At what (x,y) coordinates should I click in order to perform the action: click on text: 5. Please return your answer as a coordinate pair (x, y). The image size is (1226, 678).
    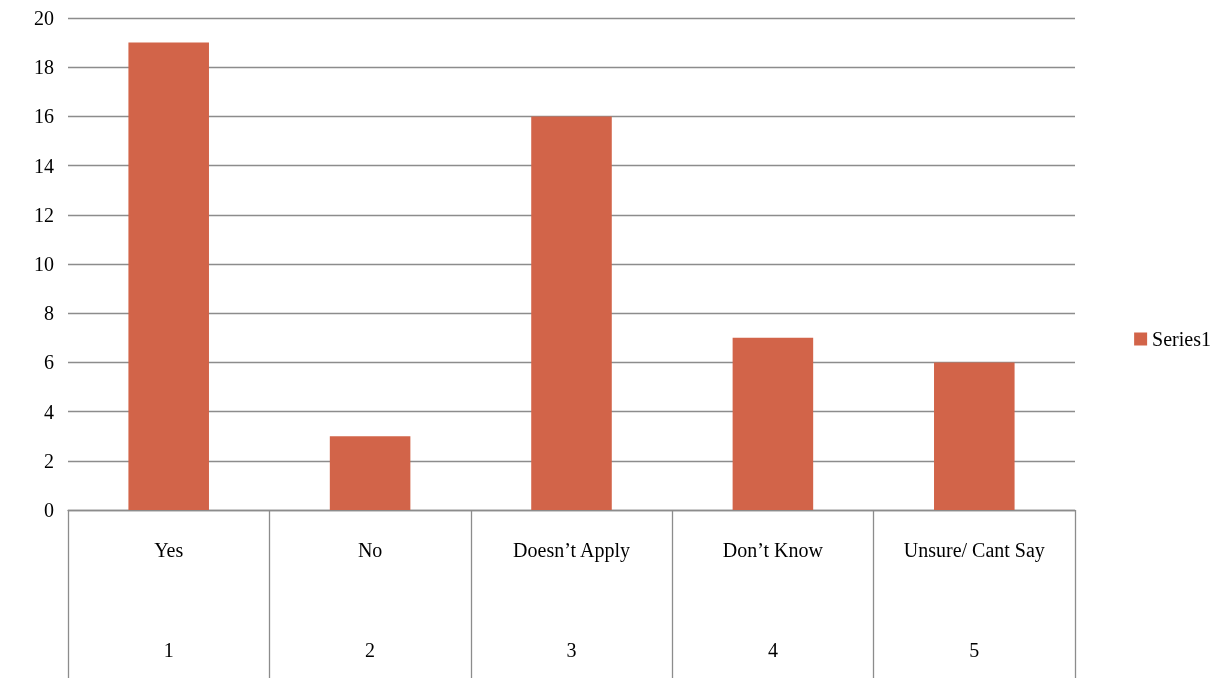
    Looking at the image, I should click on (974, 650).